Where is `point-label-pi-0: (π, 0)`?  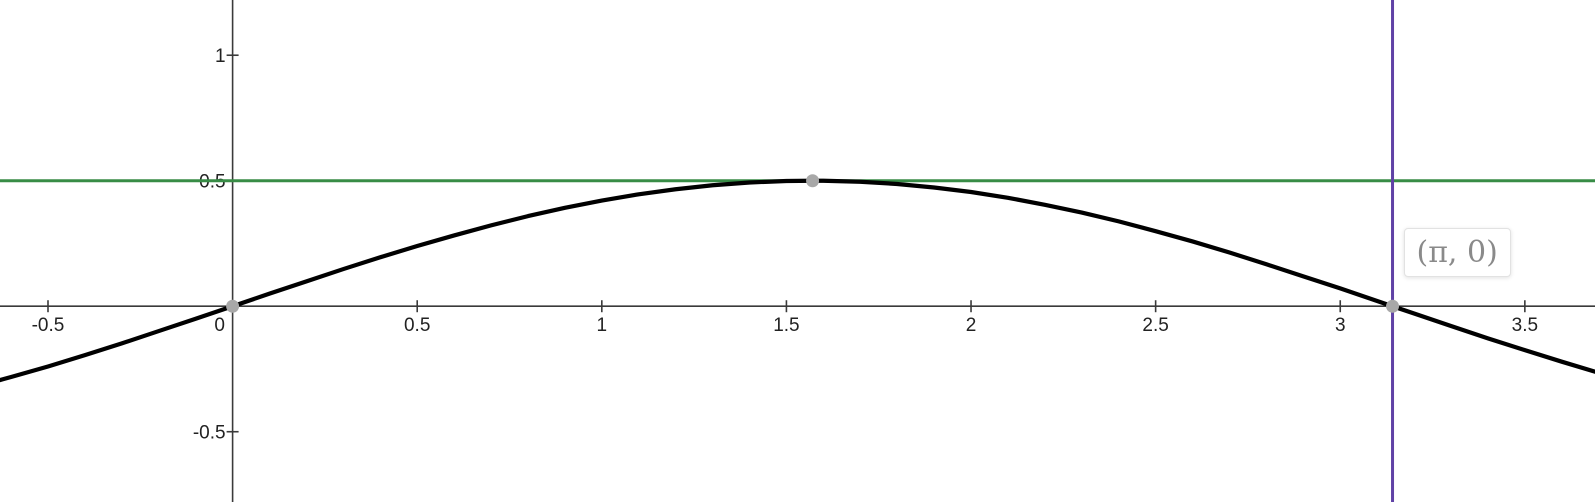
point-label-pi-0: (π, 0) is located at coordinates (1457, 252).